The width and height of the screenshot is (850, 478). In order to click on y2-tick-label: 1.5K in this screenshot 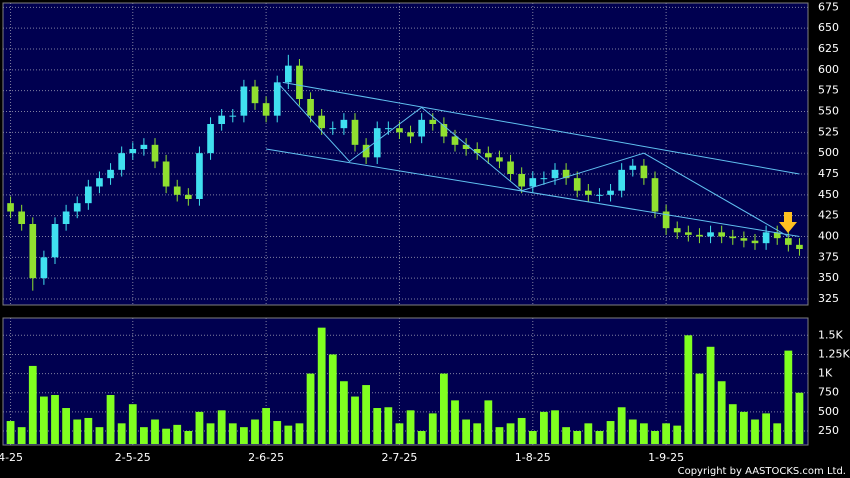, I will do `click(830, 334)`.